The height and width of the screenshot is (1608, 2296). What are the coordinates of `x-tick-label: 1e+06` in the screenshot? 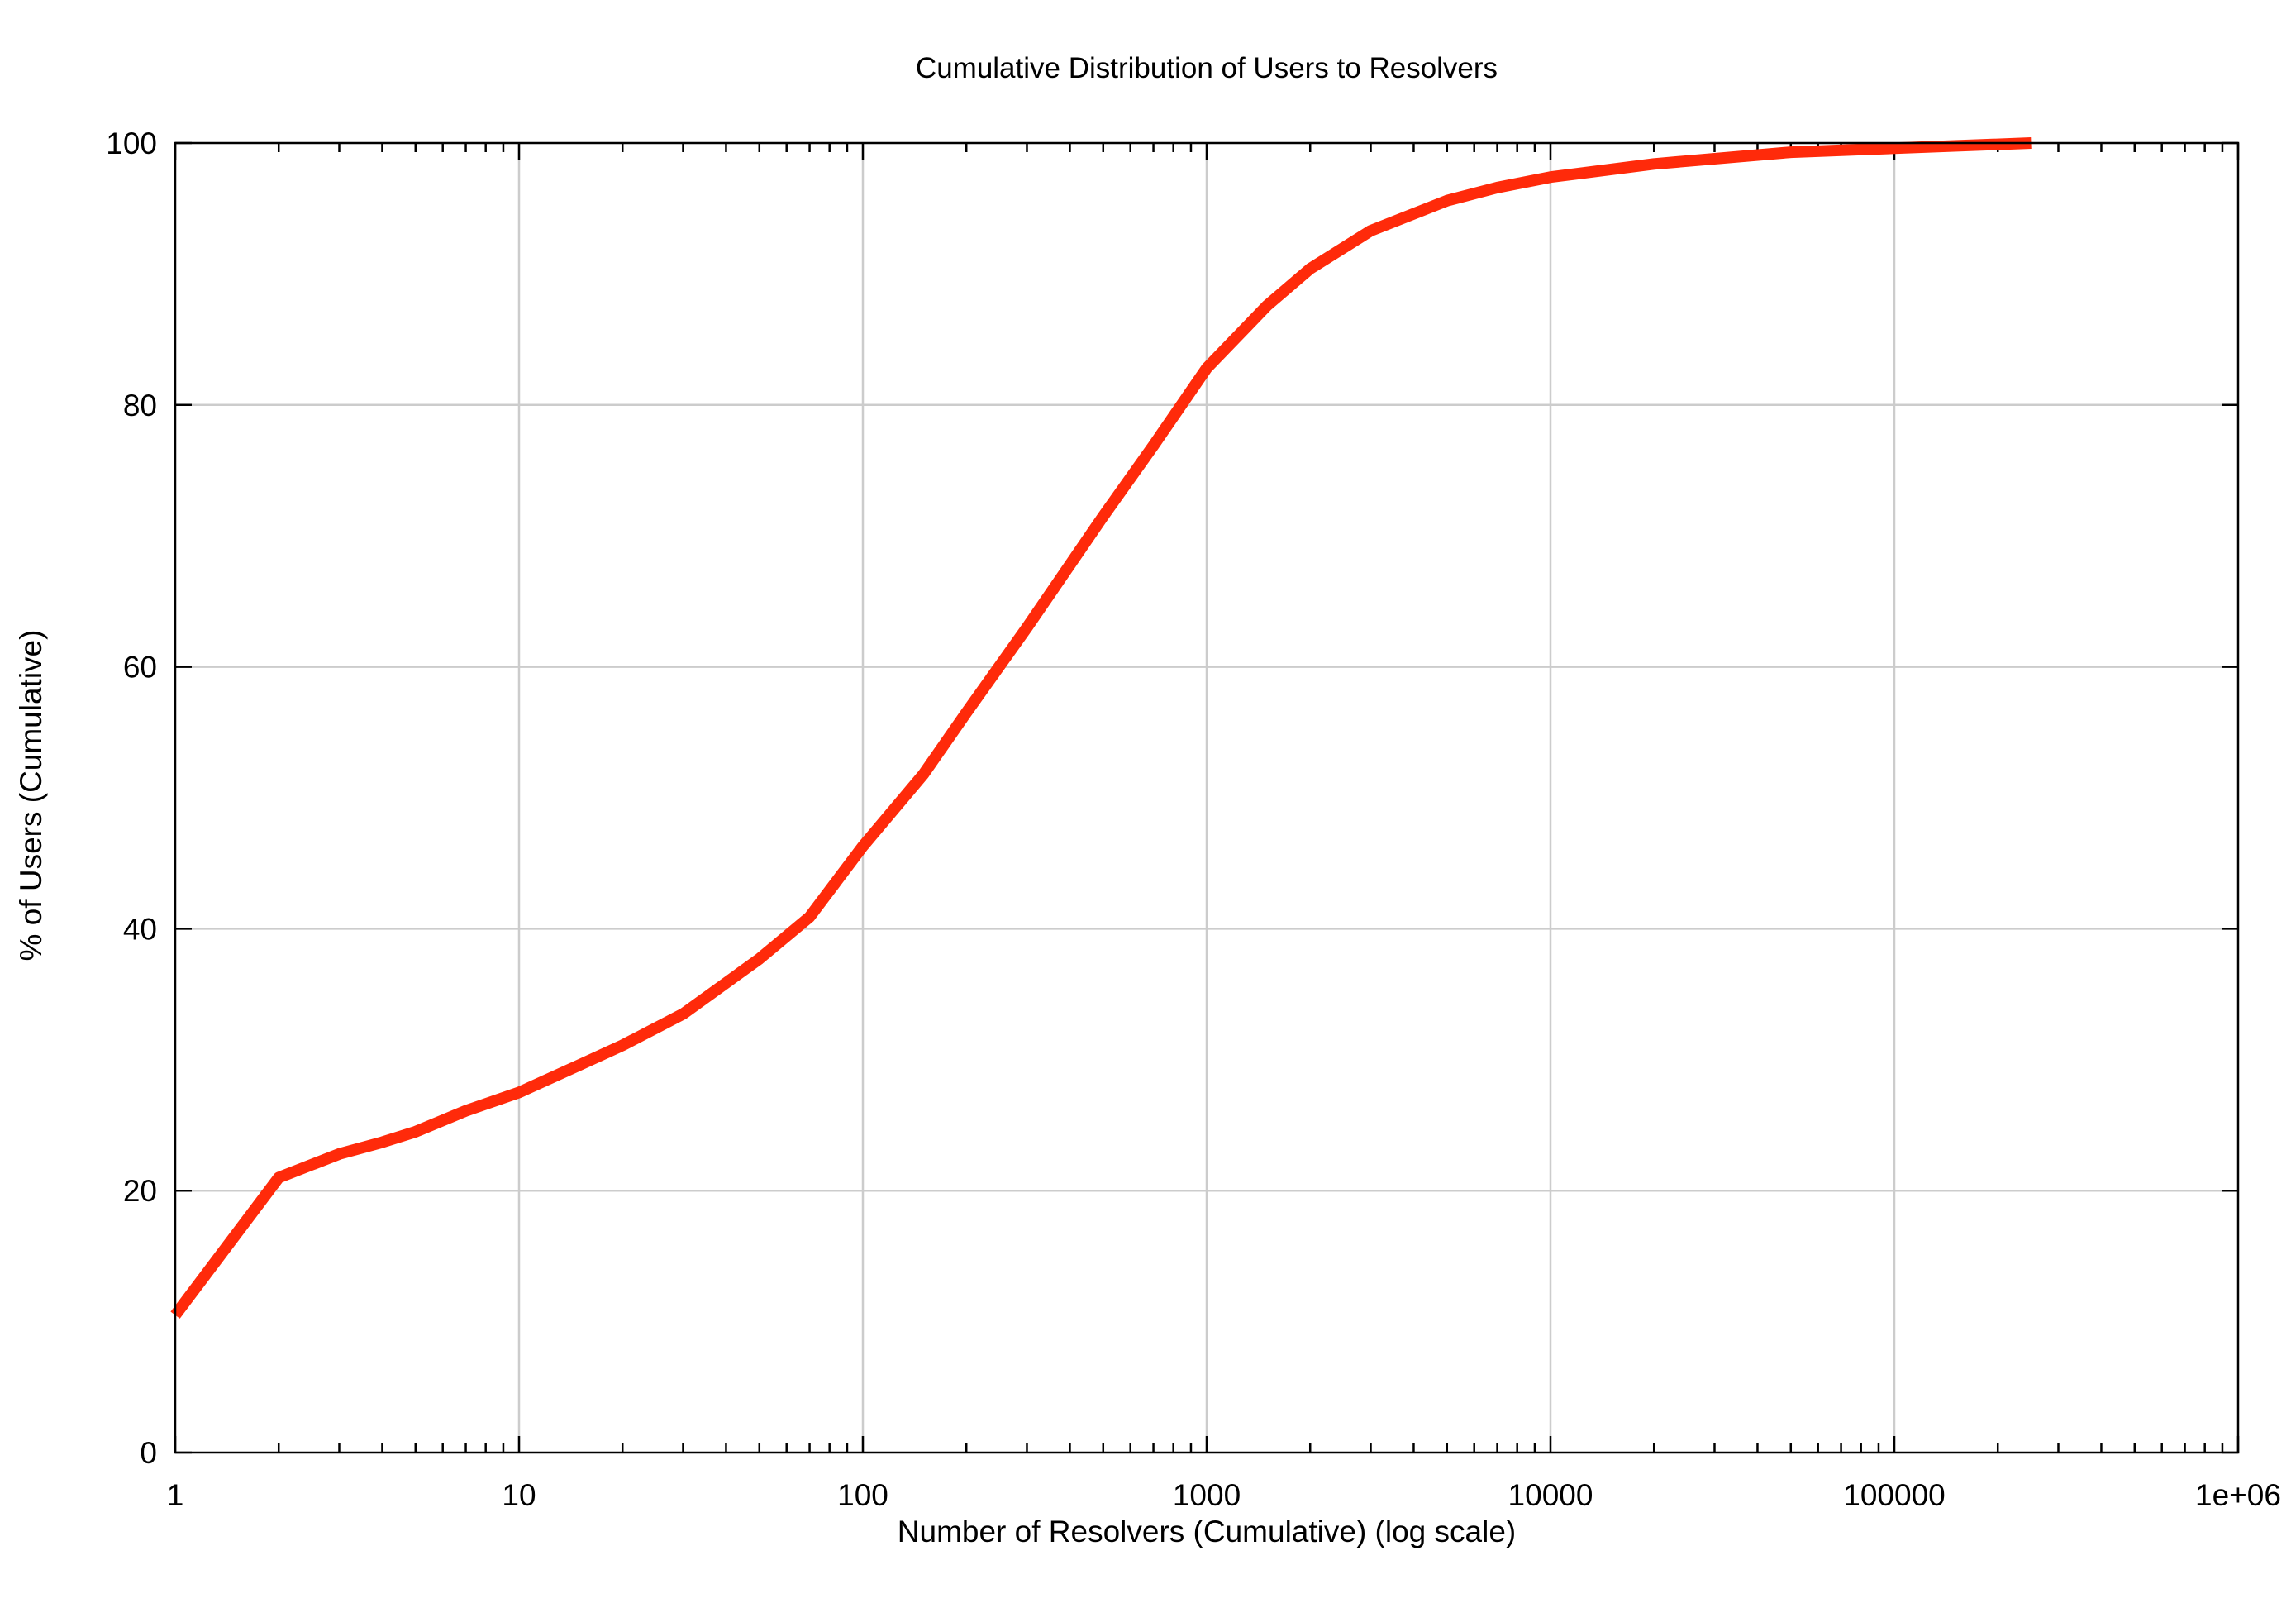 It's located at (2238, 1495).